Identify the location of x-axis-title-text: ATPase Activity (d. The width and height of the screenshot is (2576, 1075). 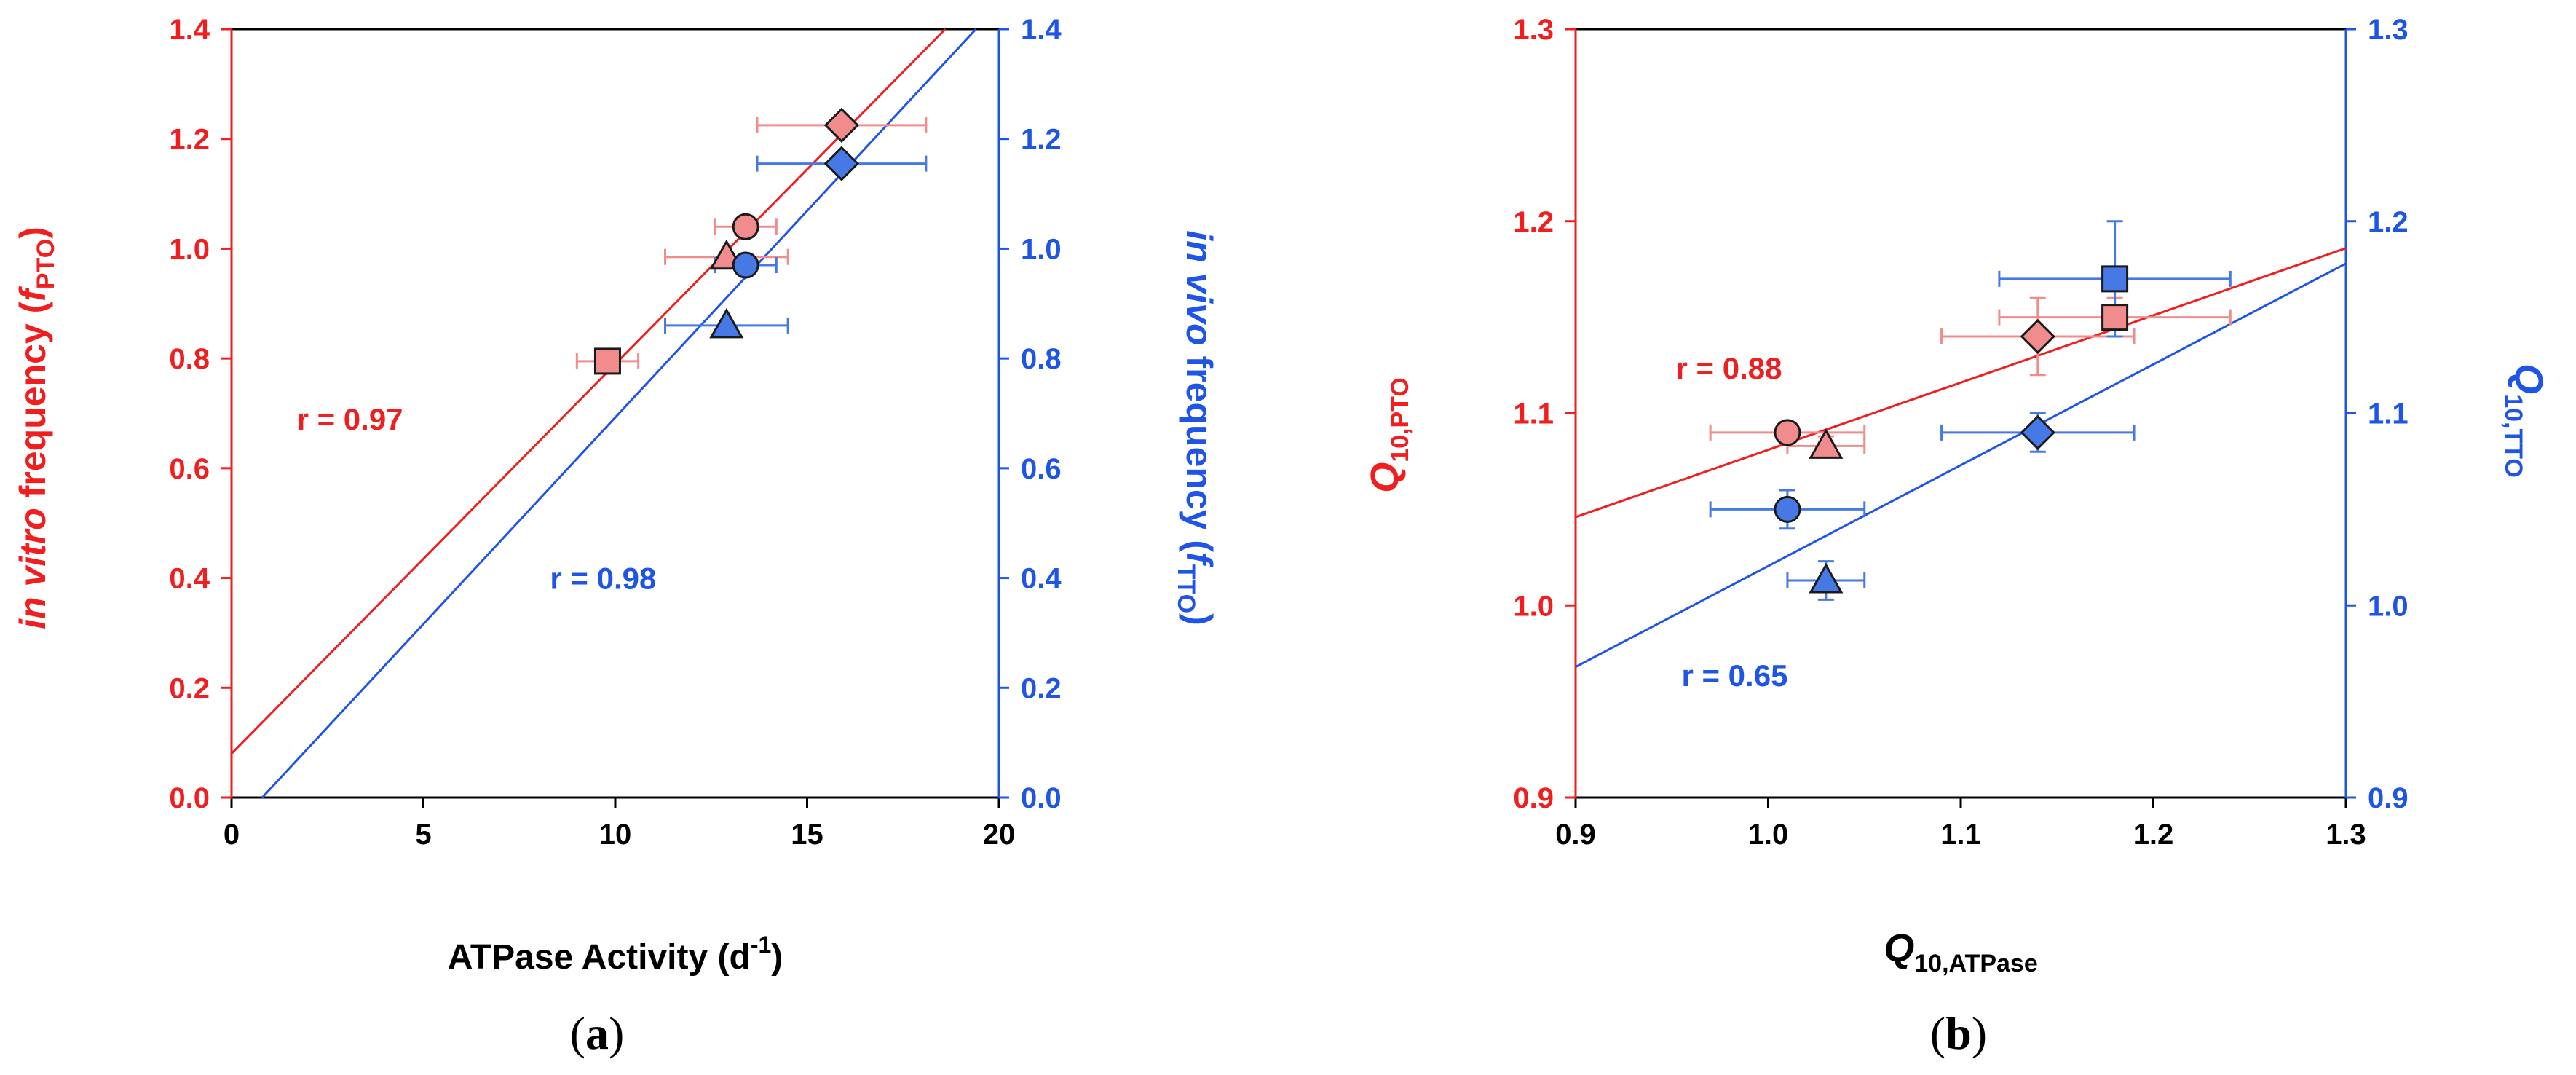
(599, 957).